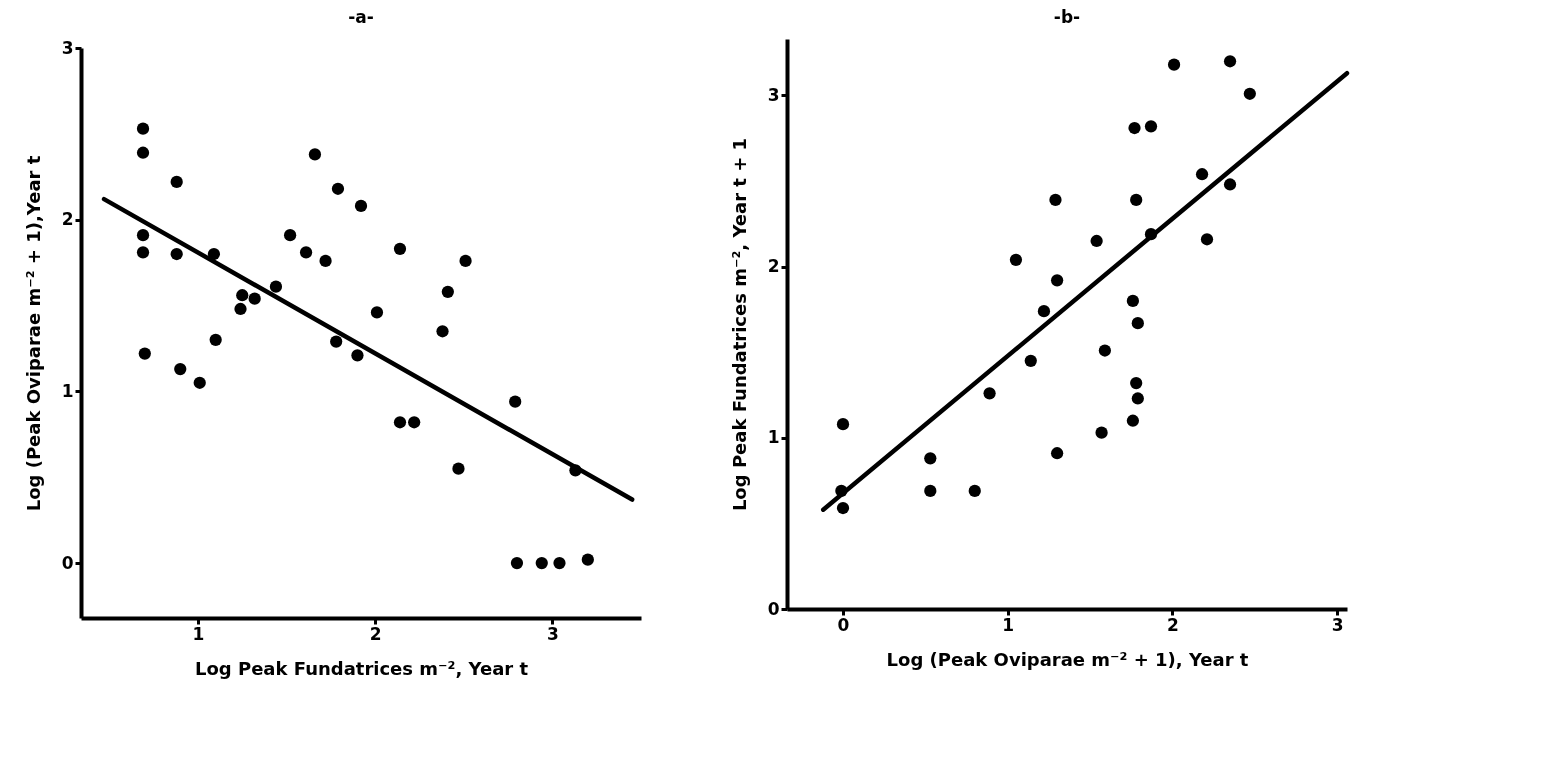 This screenshot has width=1563, height=757. I want to click on y-axis-title: Log Peak Fundatrices m⁻², Year t + 1, so click(739, 324).